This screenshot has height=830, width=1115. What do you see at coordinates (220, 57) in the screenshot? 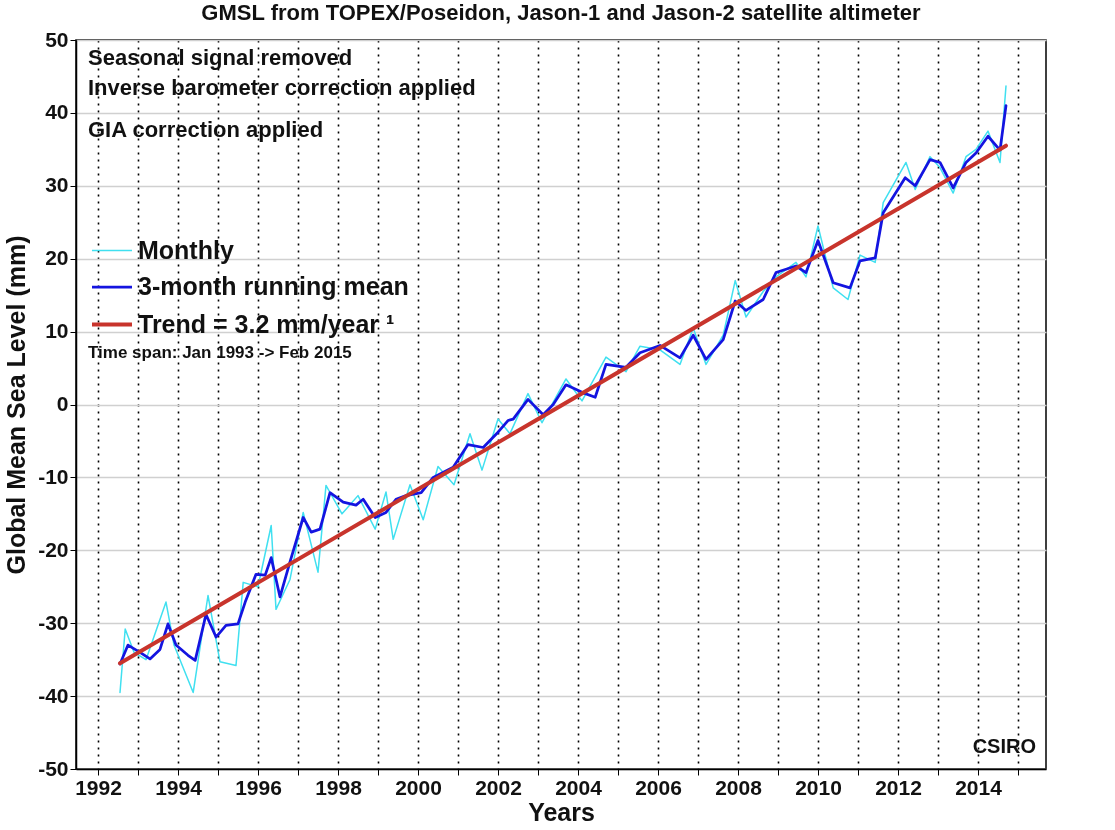
I see `annotation: Seasonal signal removed` at bounding box center [220, 57].